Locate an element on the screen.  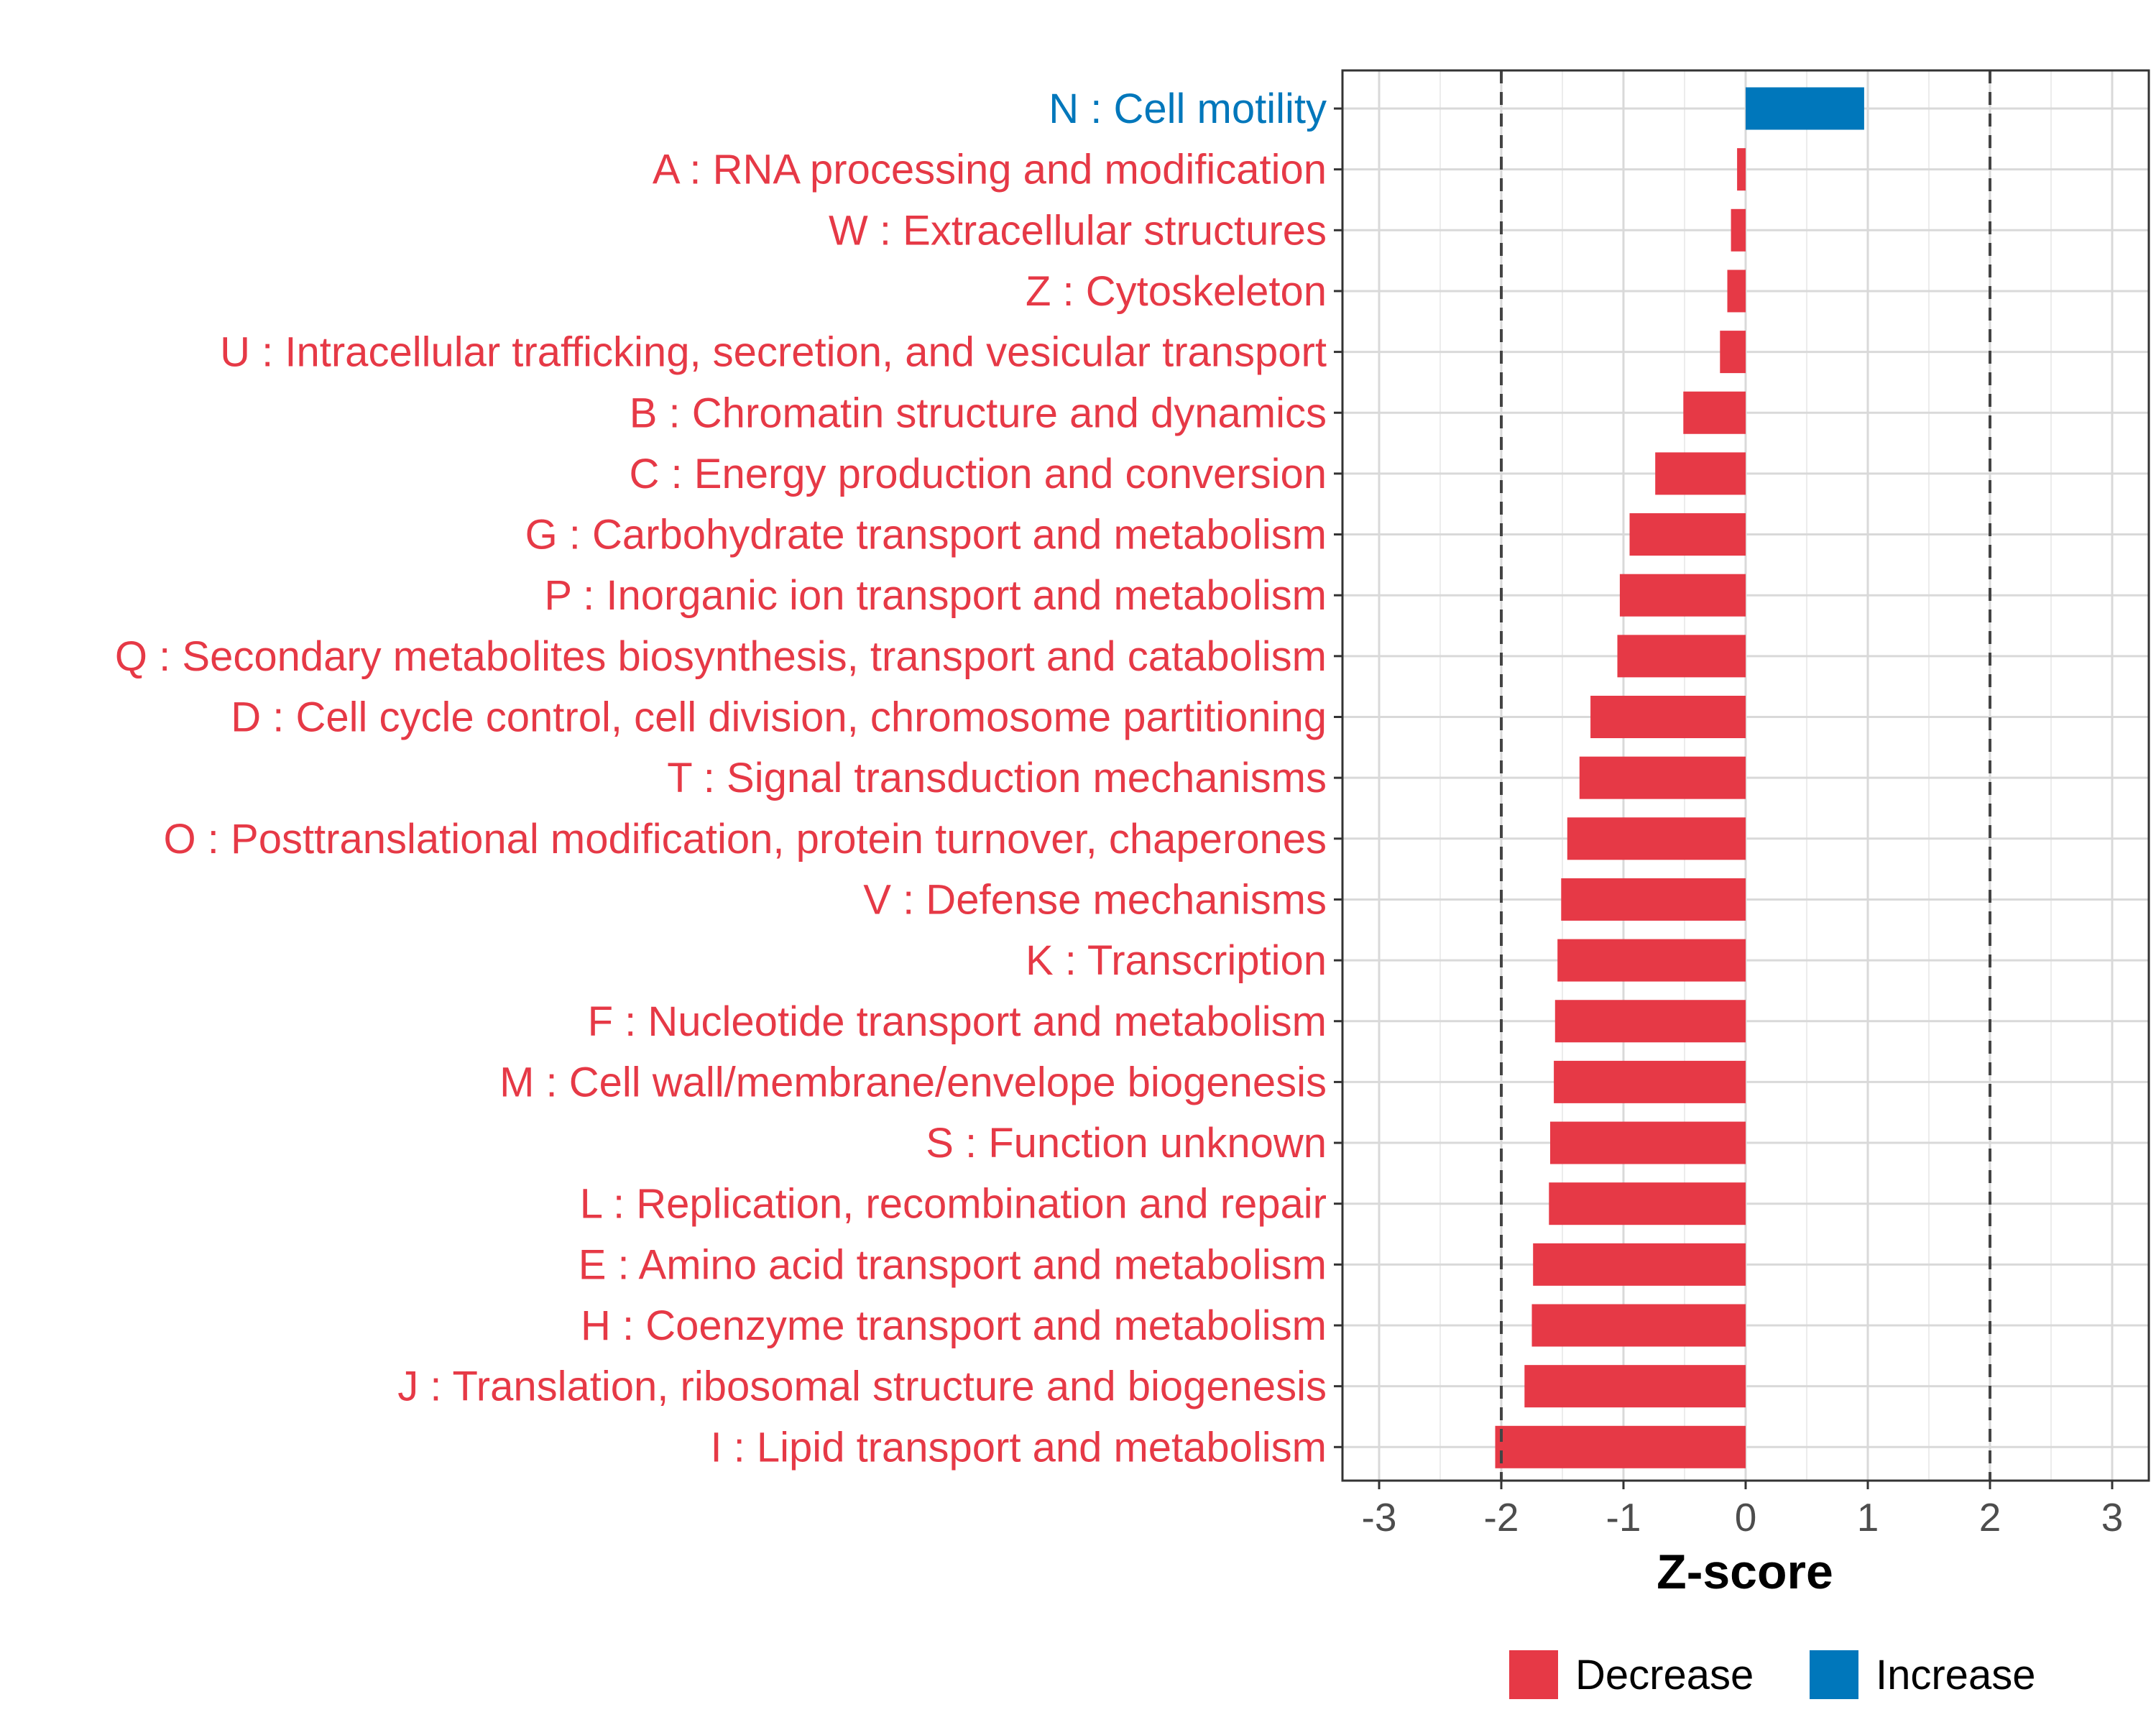
legend: Decrease Increase is located at coordinates (1772, 1674).